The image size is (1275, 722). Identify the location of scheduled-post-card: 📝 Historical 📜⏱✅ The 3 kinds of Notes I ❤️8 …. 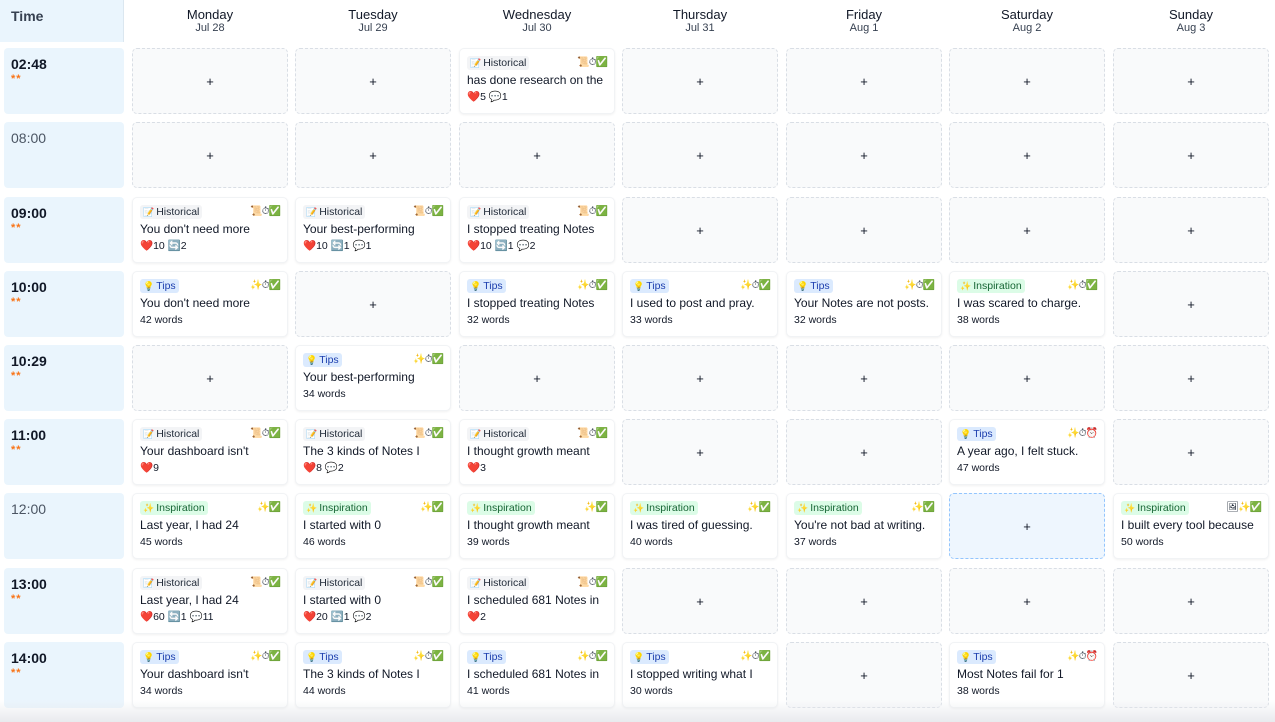
(373, 452).